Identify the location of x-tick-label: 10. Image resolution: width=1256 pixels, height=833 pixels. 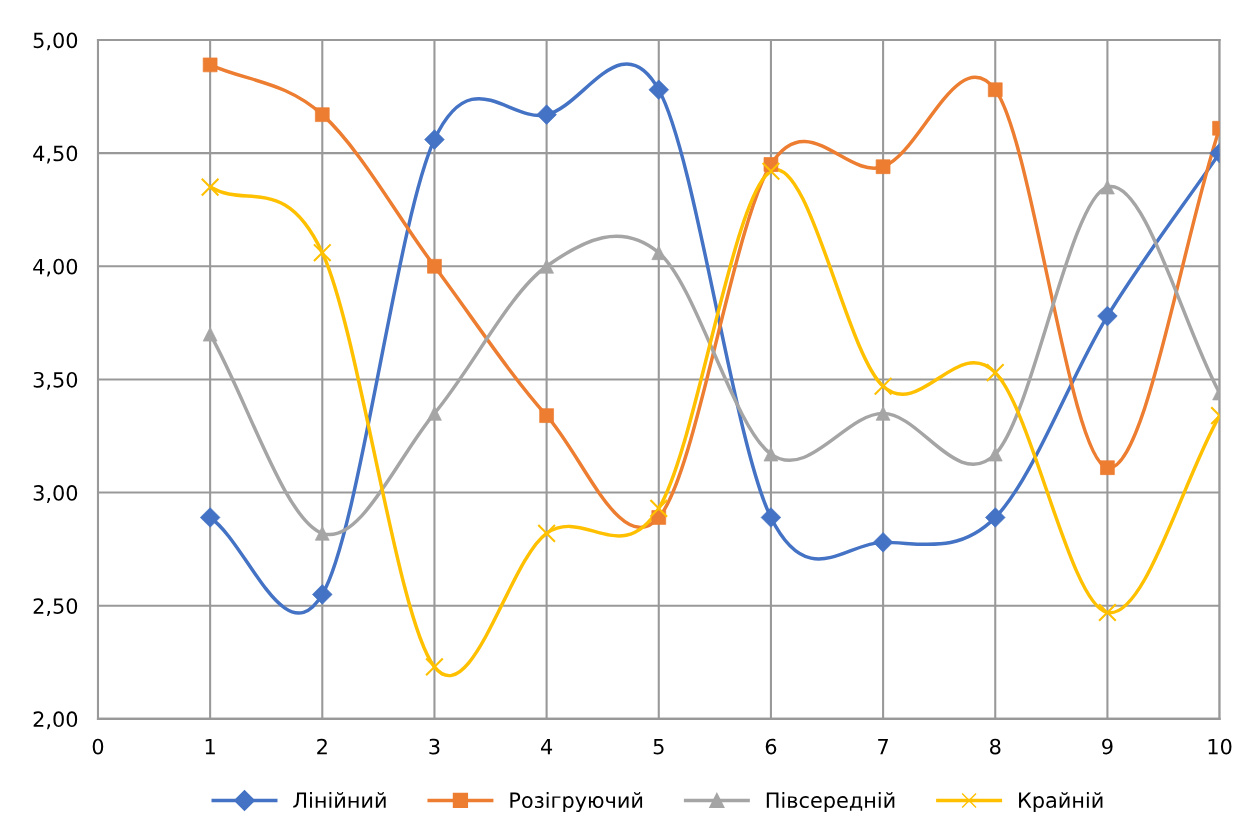
(1220, 746).